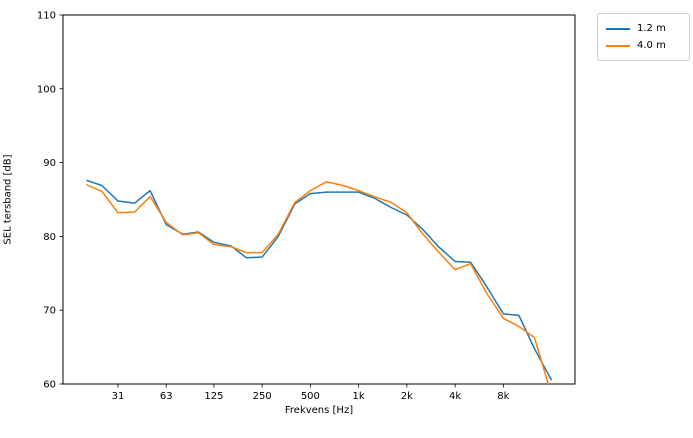 Image resolution: width=693 pixels, height=438 pixels. What do you see at coordinates (49, 311) in the screenshot?
I see `y-tick-label: 70` at bounding box center [49, 311].